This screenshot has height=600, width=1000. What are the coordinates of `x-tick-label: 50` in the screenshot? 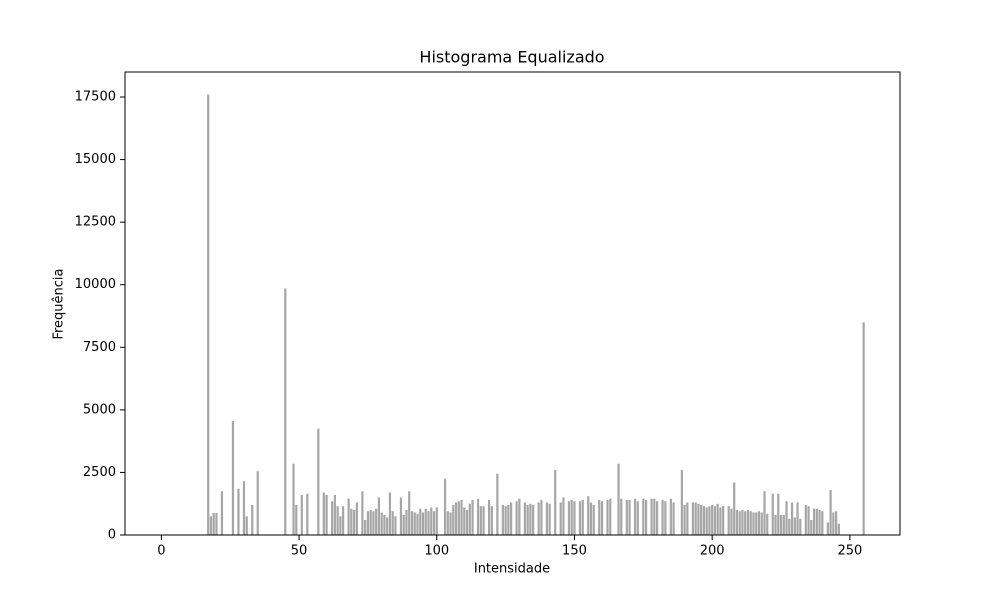 It's located at (299, 551).